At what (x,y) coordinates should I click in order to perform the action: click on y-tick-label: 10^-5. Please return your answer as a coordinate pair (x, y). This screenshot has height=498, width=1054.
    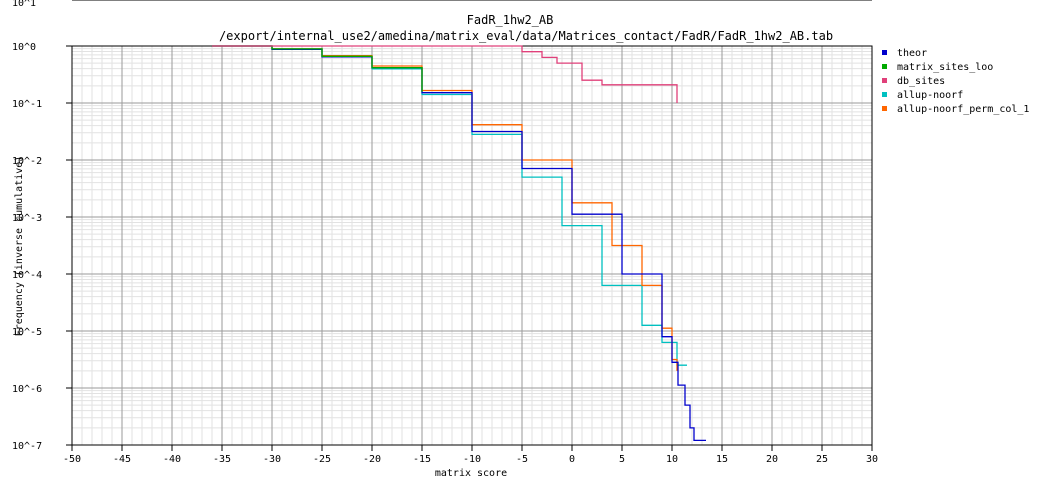
    Looking at the image, I should click on (27, 332).